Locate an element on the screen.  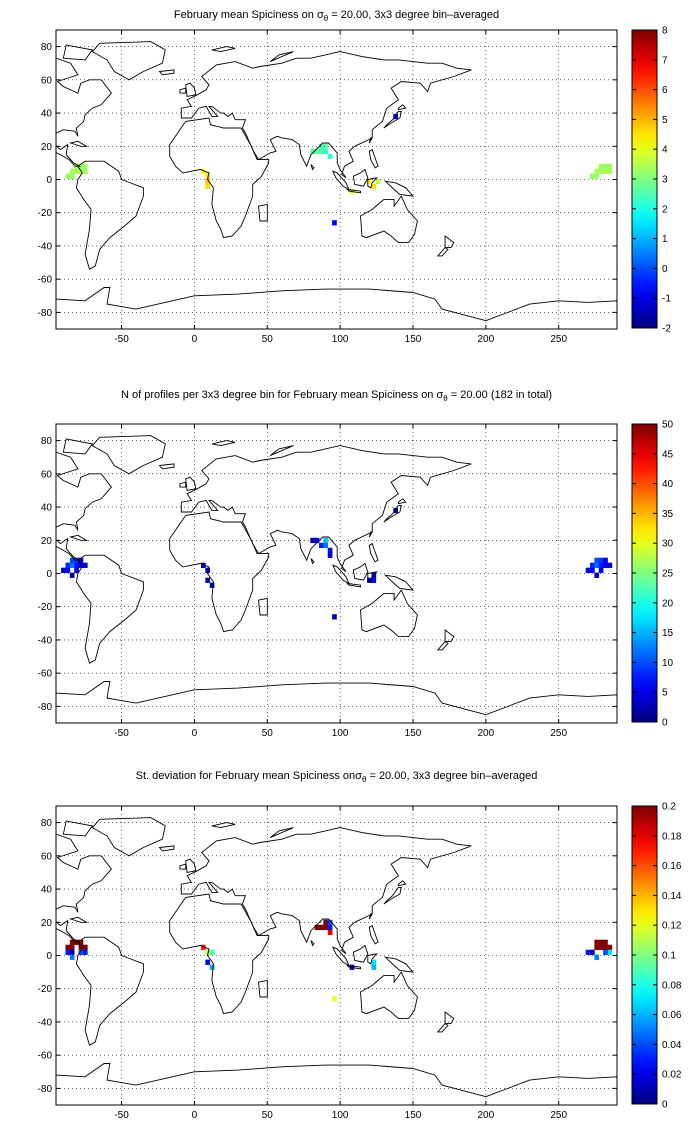
y-tick-label: 20 is located at coordinates (47, 147).